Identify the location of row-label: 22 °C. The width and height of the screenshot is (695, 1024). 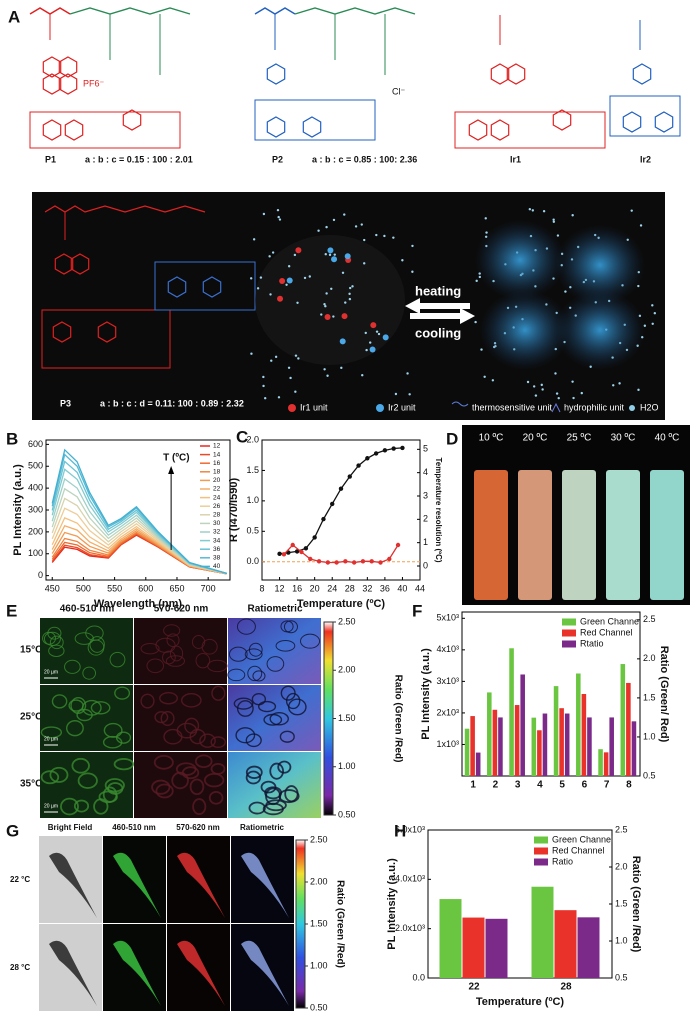
(20, 879).